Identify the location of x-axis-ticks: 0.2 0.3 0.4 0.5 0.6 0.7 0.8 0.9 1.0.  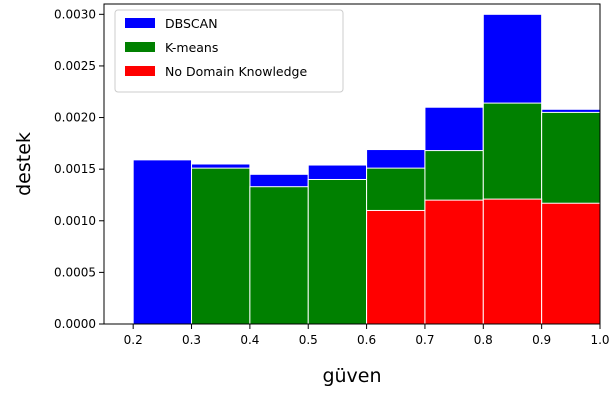
(367, 335).